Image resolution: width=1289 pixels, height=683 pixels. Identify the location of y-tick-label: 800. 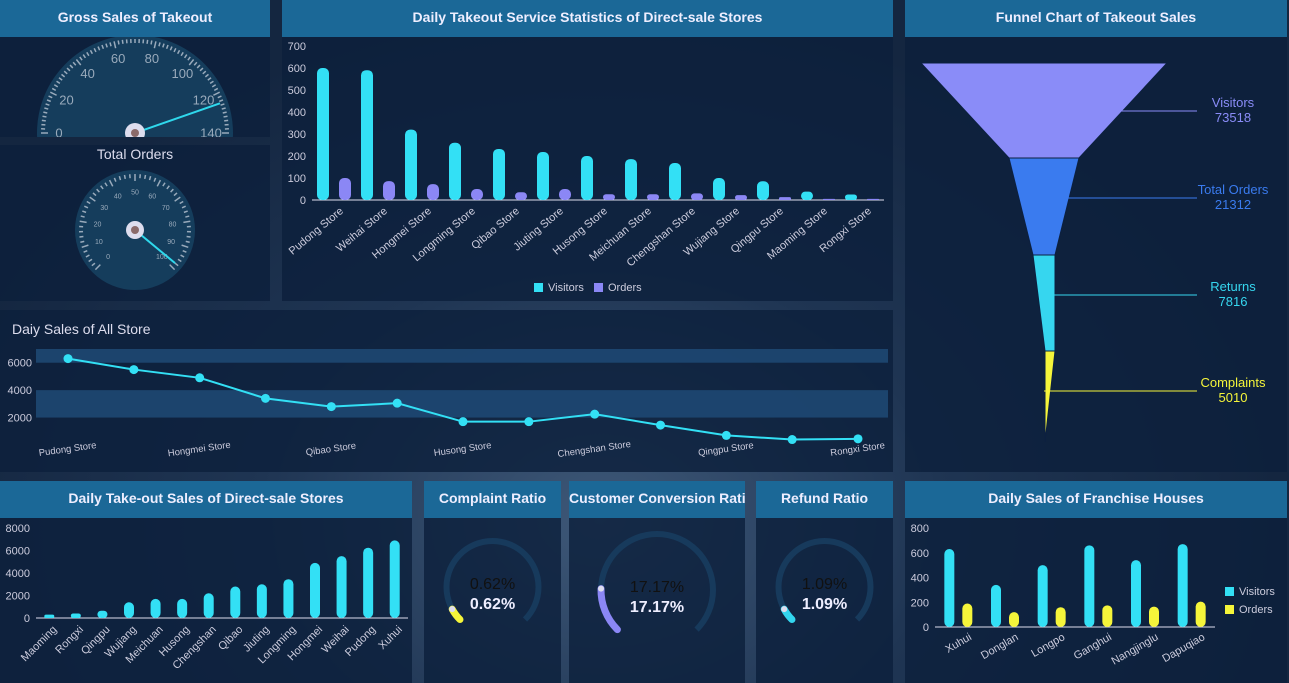
(920, 529).